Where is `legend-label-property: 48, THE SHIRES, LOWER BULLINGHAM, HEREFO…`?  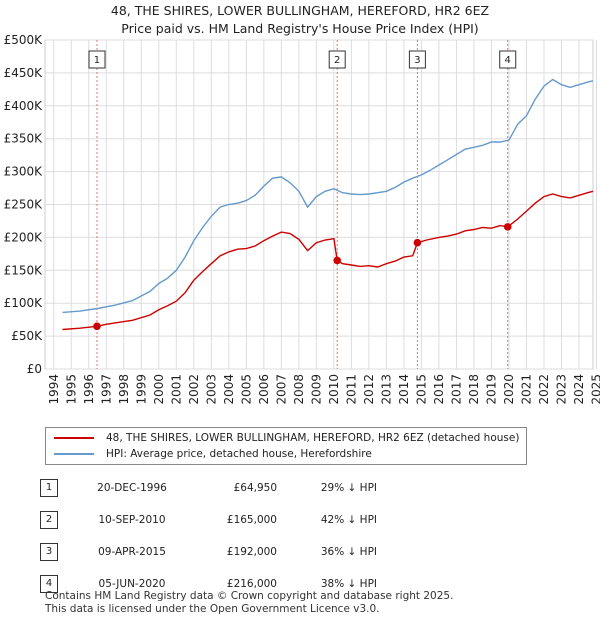
legend-label-property: 48, THE SHIRES, LOWER BULLINGHAM, HEREFO… is located at coordinates (313, 438).